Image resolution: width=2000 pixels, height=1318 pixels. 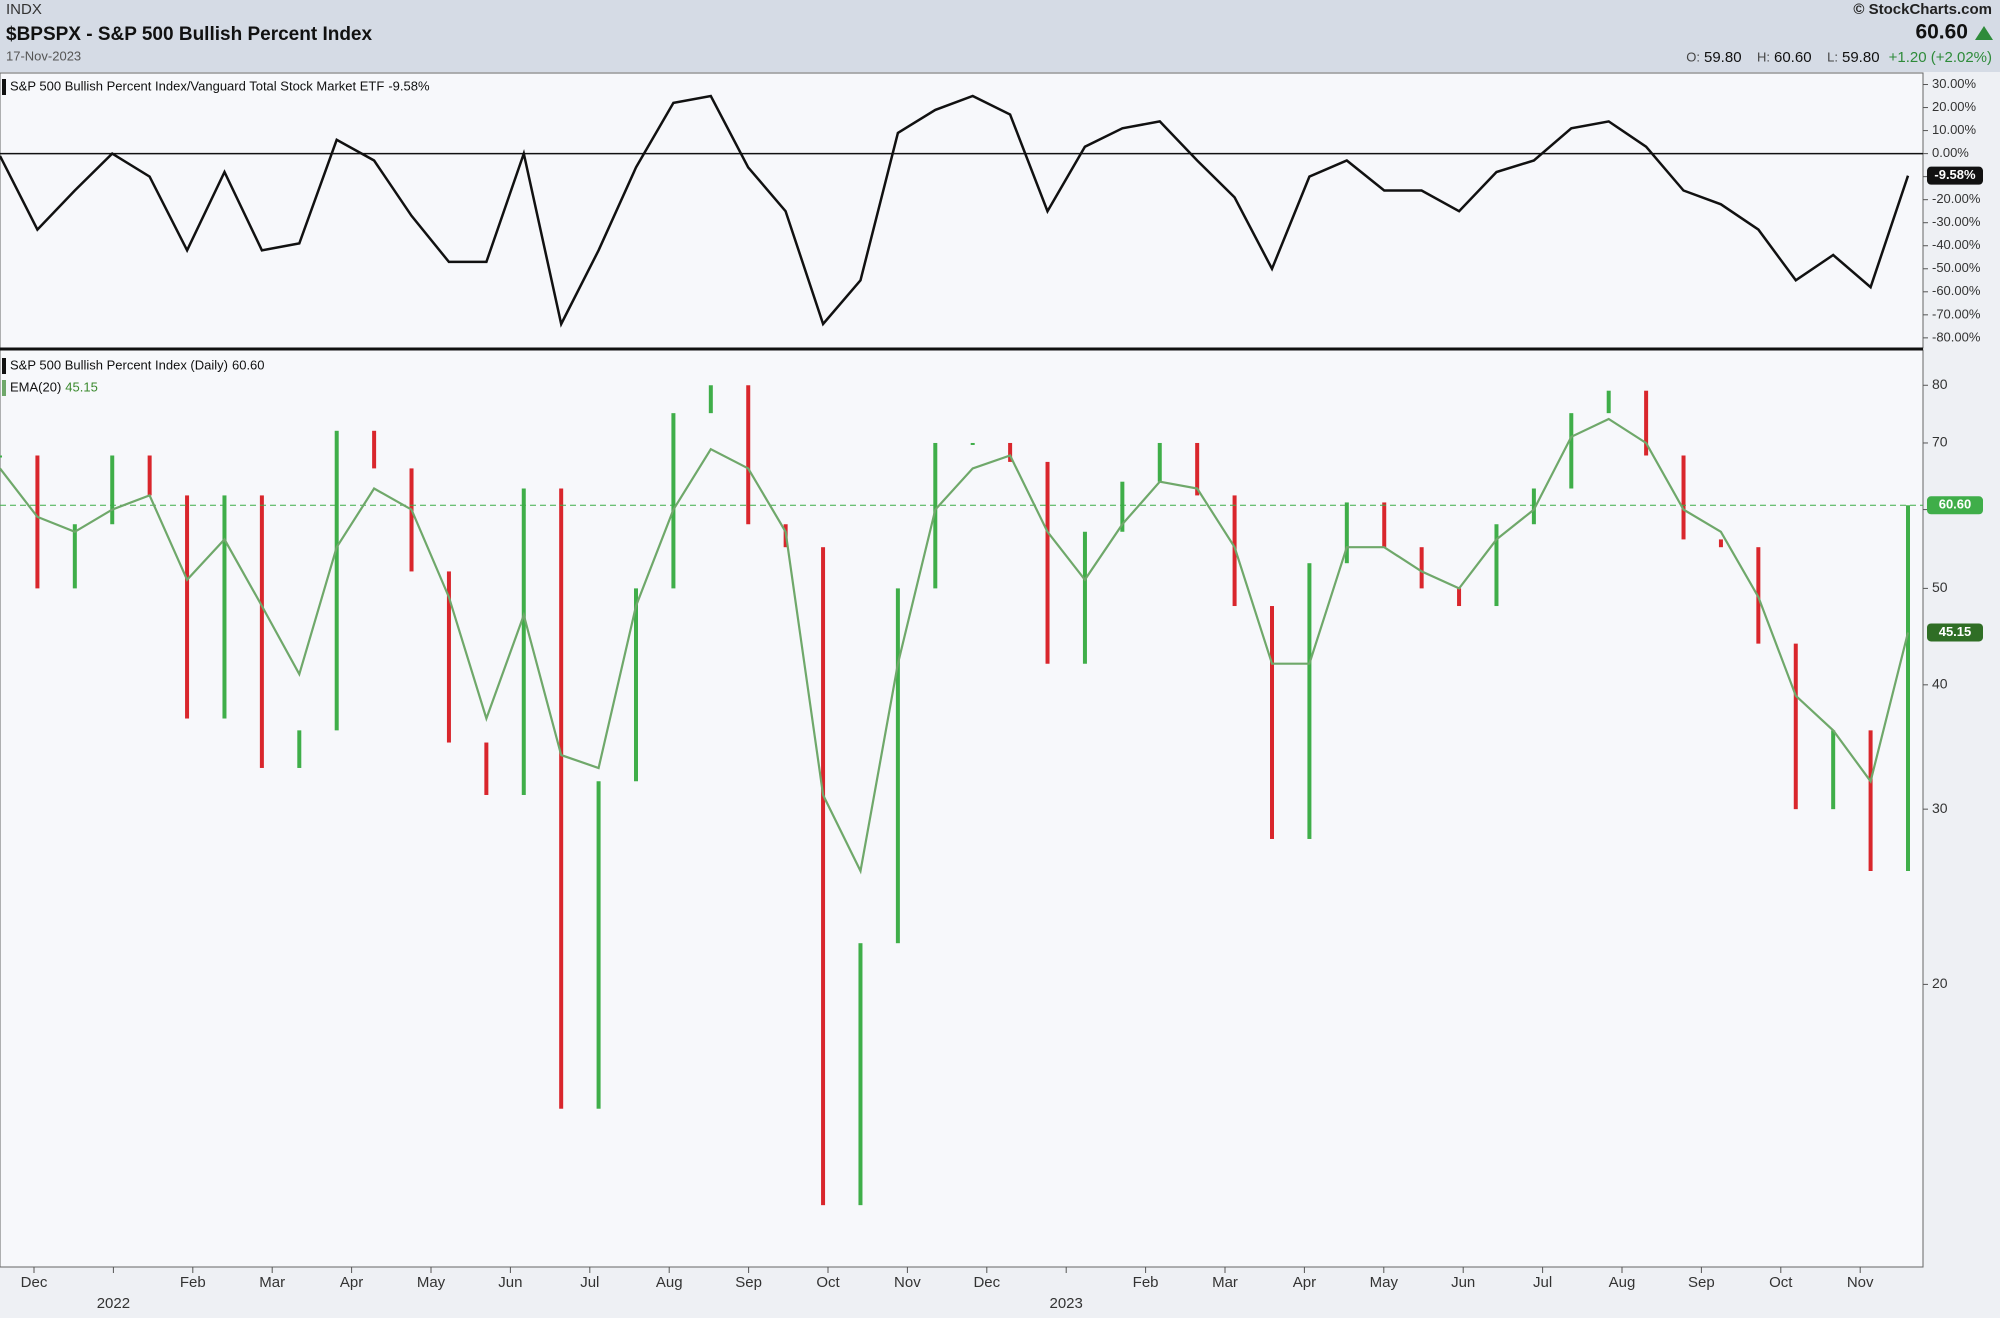 What do you see at coordinates (1956, 198) in the screenshot?
I see `y-tick-label: -20.00%` at bounding box center [1956, 198].